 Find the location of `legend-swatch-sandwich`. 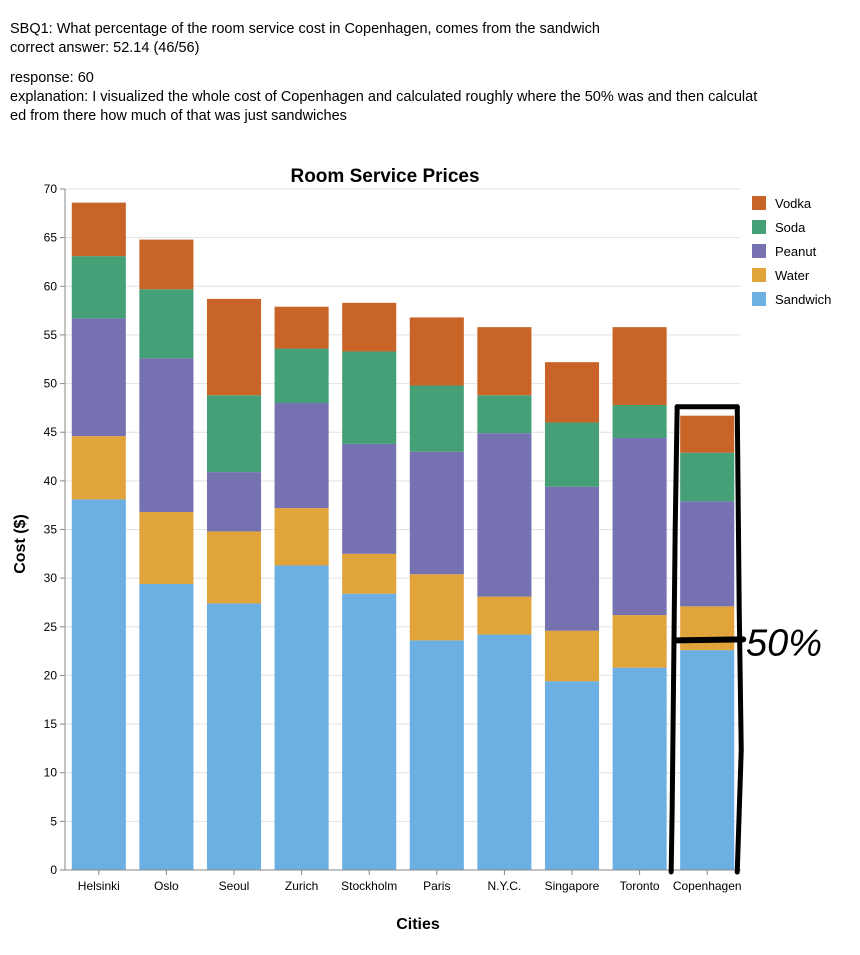

legend-swatch-sandwich is located at coordinates (759, 299).